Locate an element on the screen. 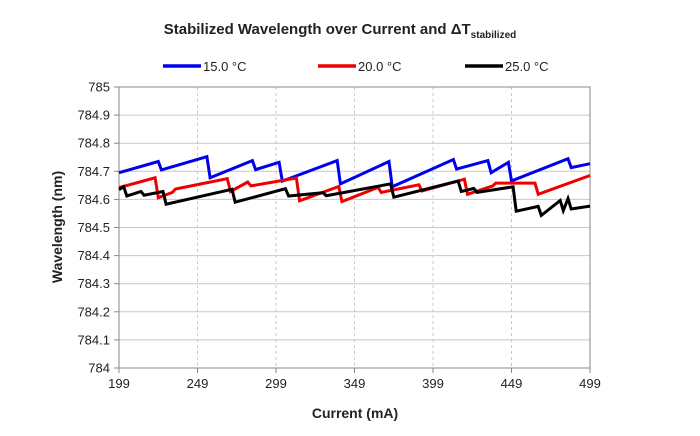 This screenshot has width=700, height=436. y-tick-label: 784.2 is located at coordinates (93, 311).